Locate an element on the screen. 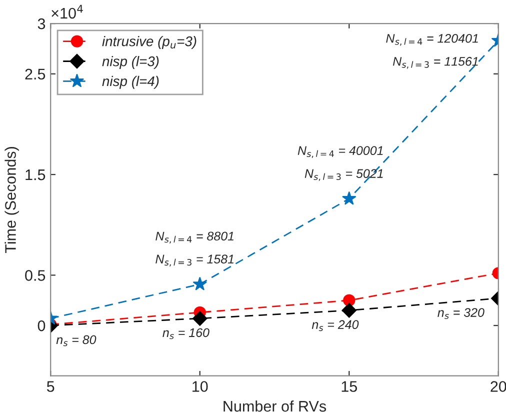 The width and height of the screenshot is (506, 413). legend-label: nisp (l=4) is located at coordinates (130, 82).